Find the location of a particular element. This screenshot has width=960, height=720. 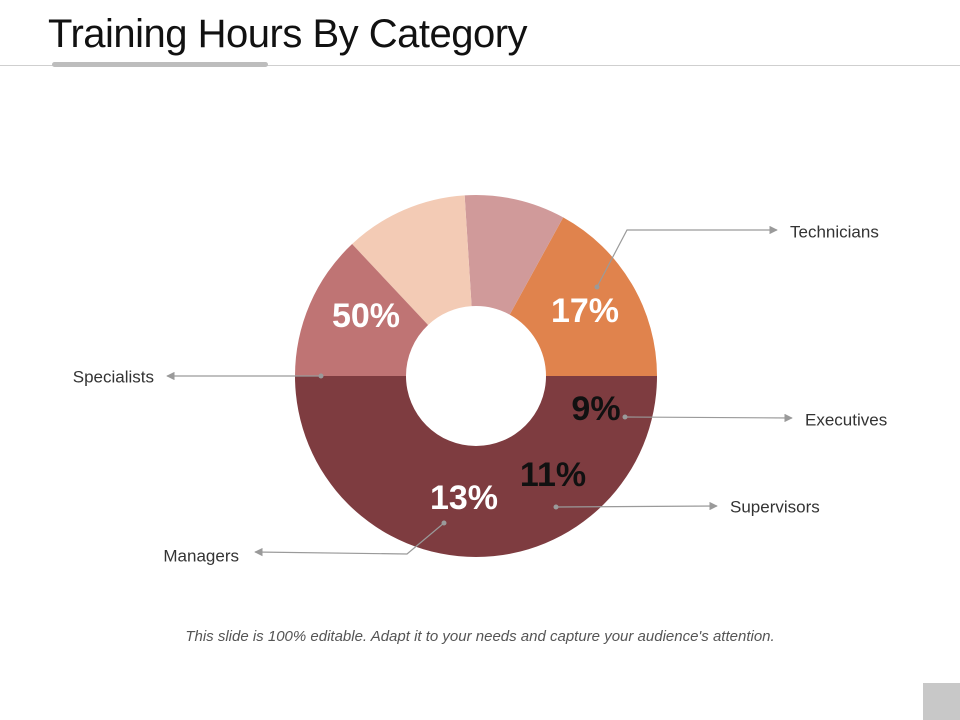

donut-slice-managers is located at coordinates (362, 310).